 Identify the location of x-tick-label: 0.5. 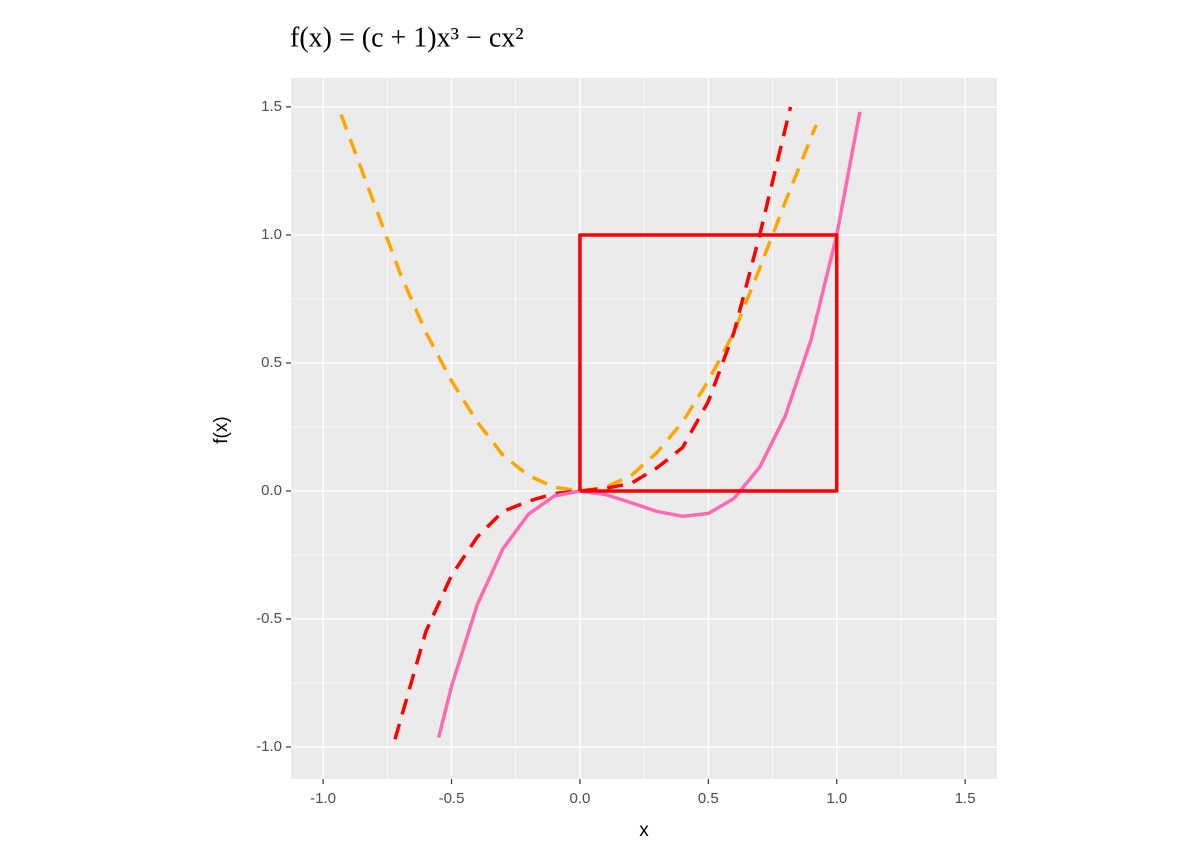
(708, 798).